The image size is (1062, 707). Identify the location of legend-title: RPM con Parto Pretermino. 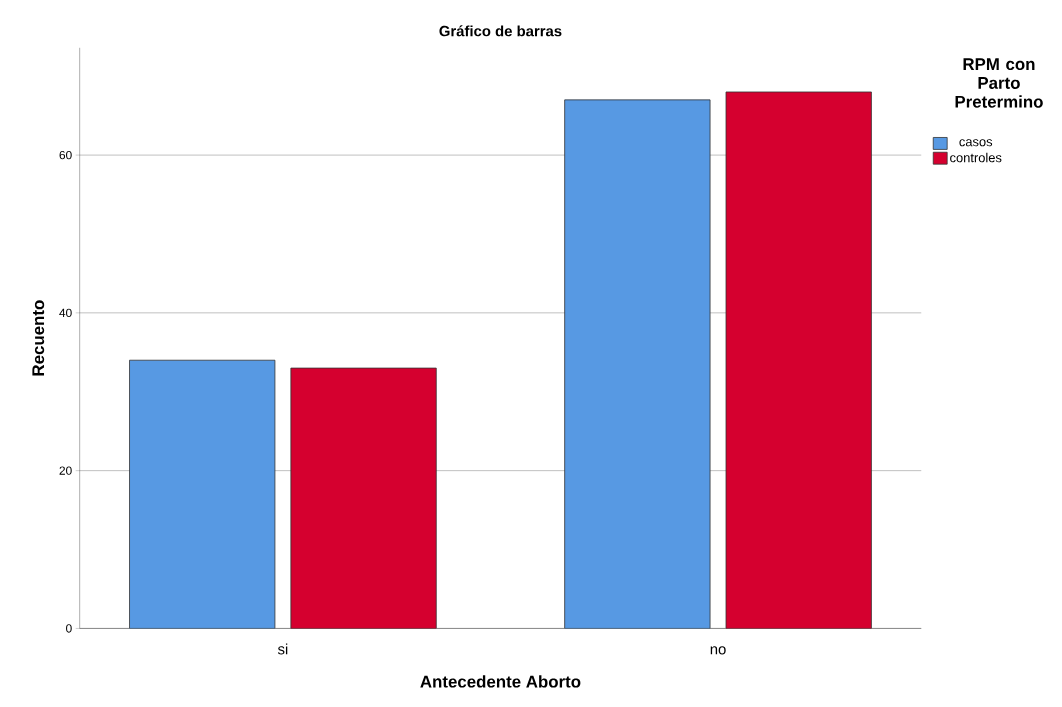
(999, 83).